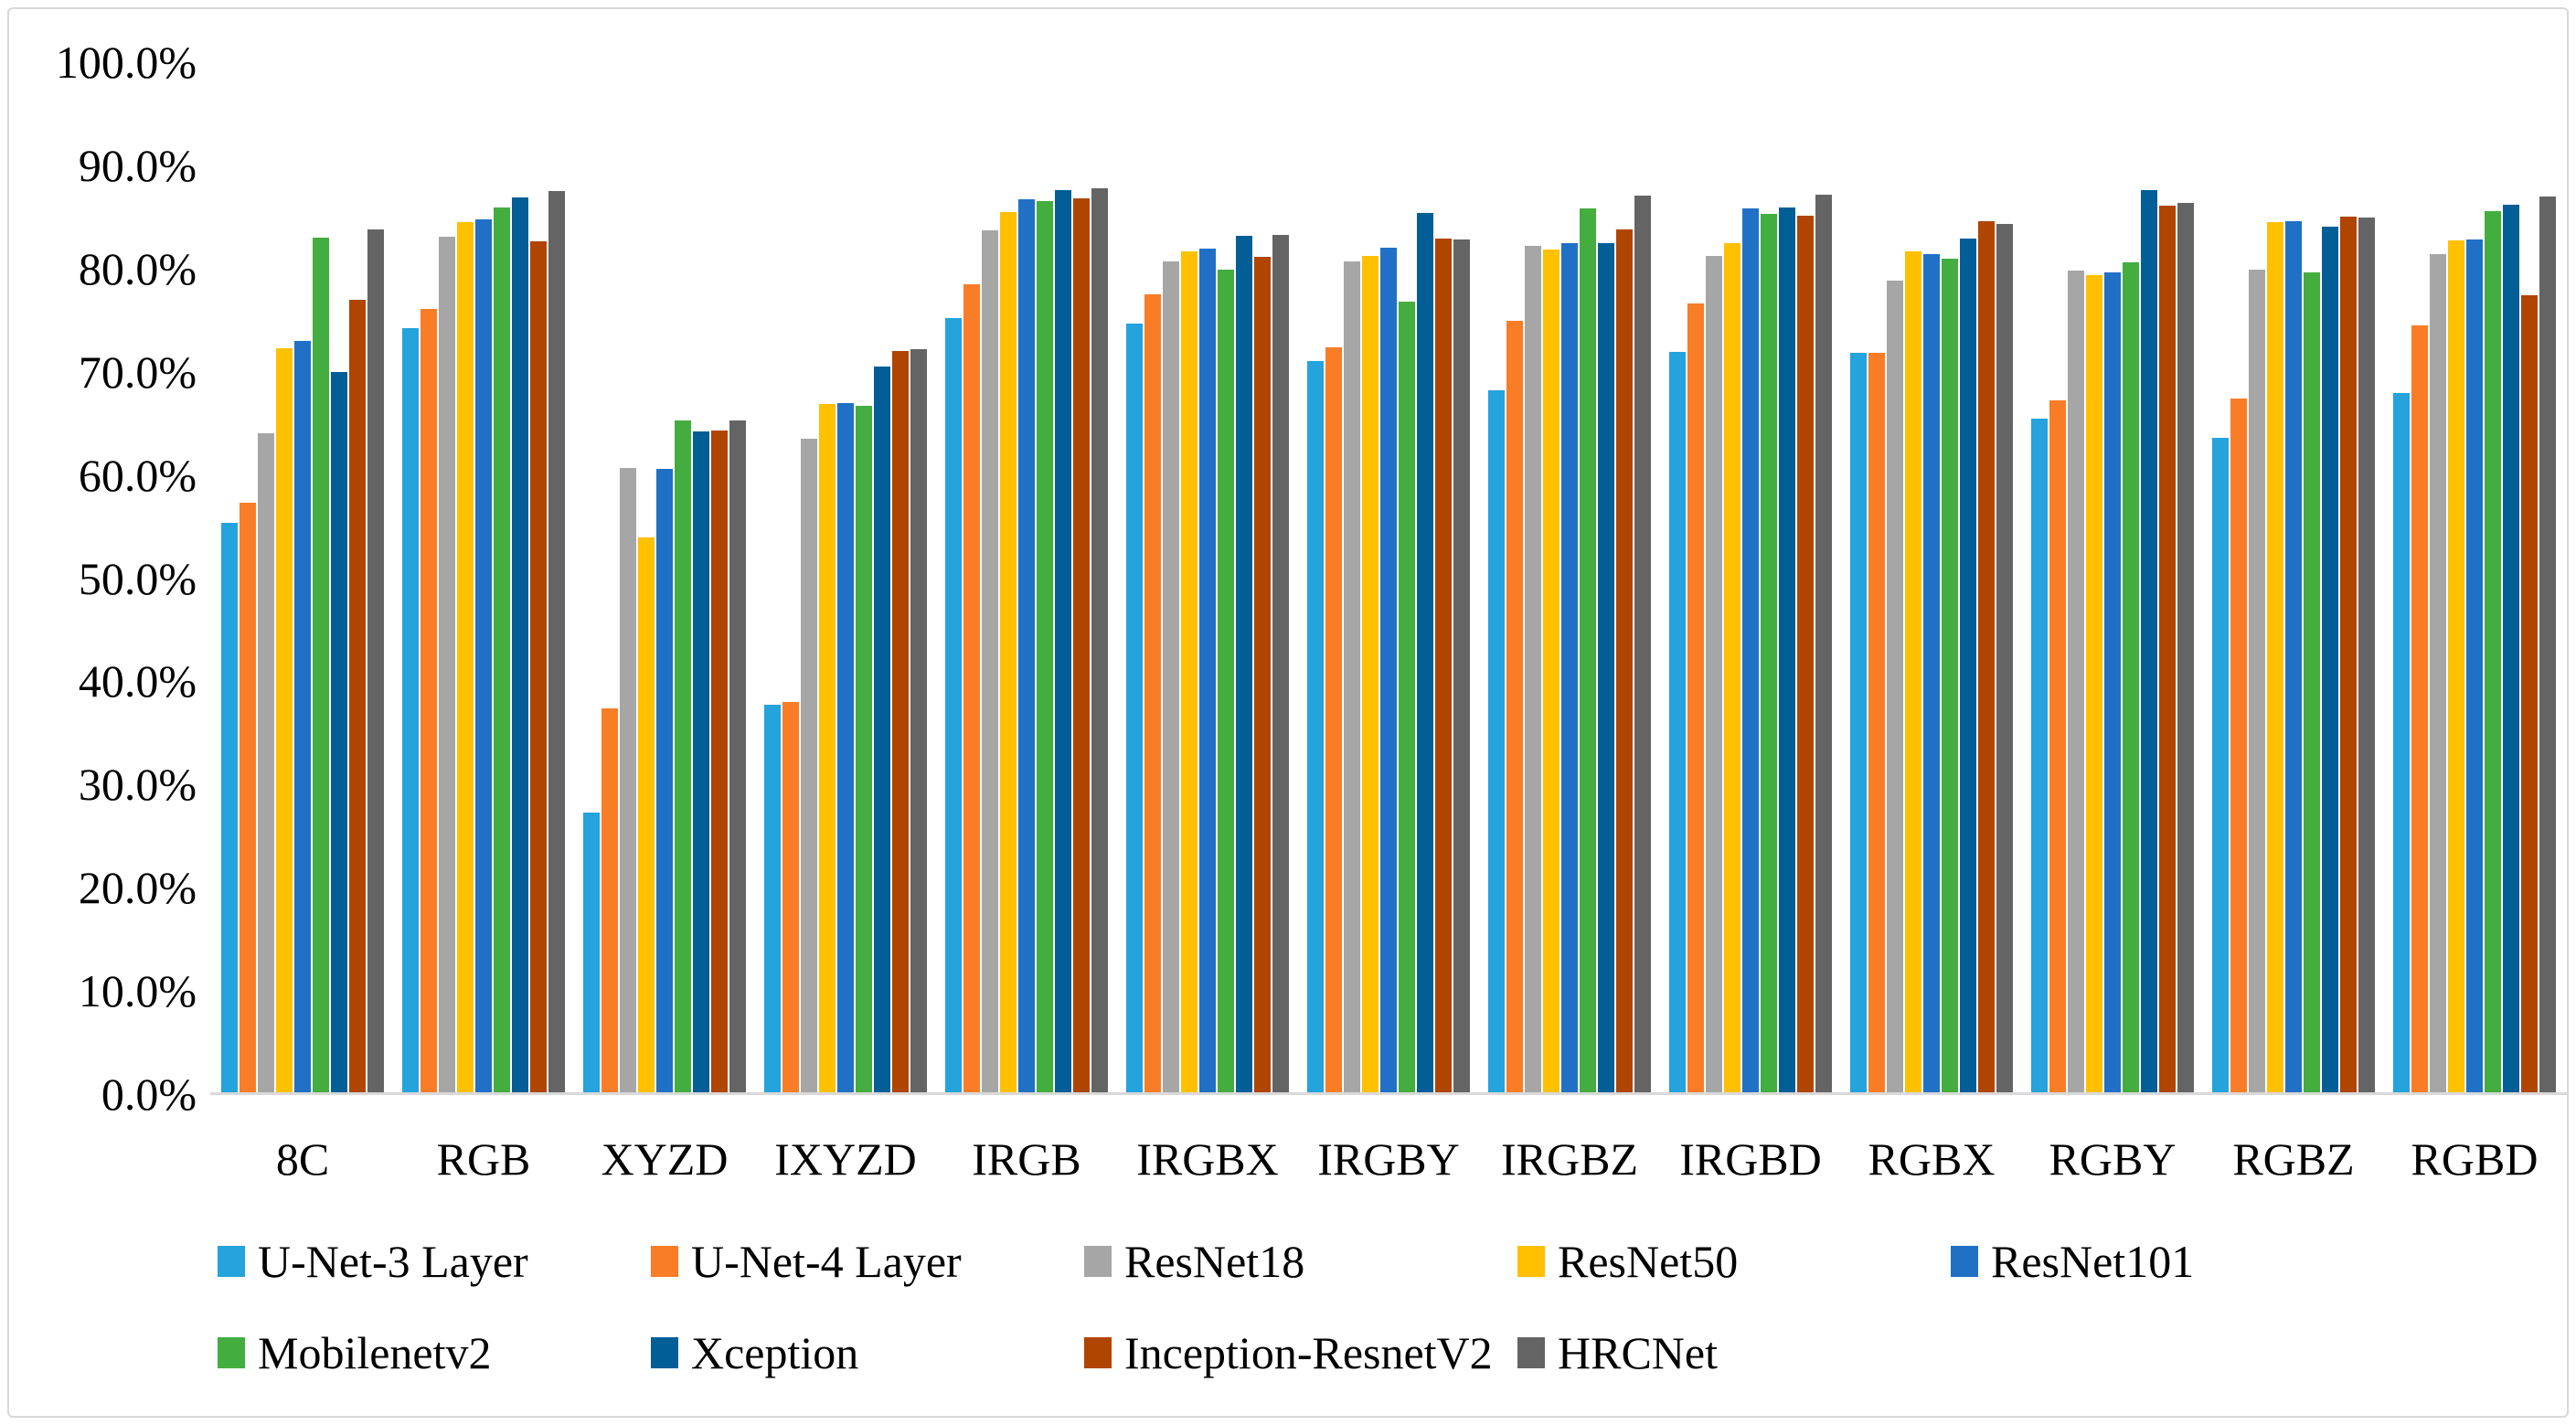 This screenshot has height=1425, width=2576. What do you see at coordinates (138, 165) in the screenshot?
I see `y-tick-label: 90.0%` at bounding box center [138, 165].